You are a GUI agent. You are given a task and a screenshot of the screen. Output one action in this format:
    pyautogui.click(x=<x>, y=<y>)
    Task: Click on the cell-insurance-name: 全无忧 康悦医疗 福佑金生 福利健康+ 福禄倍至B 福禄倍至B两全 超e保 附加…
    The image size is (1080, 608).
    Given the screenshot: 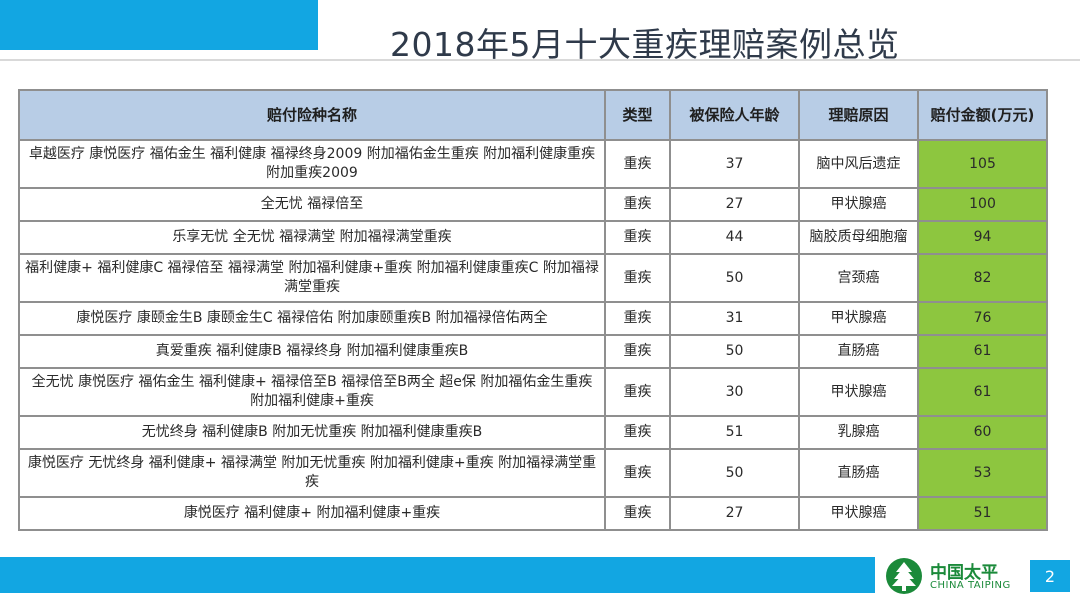 What is the action you would take?
    pyautogui.click(x=312, y=392)
    